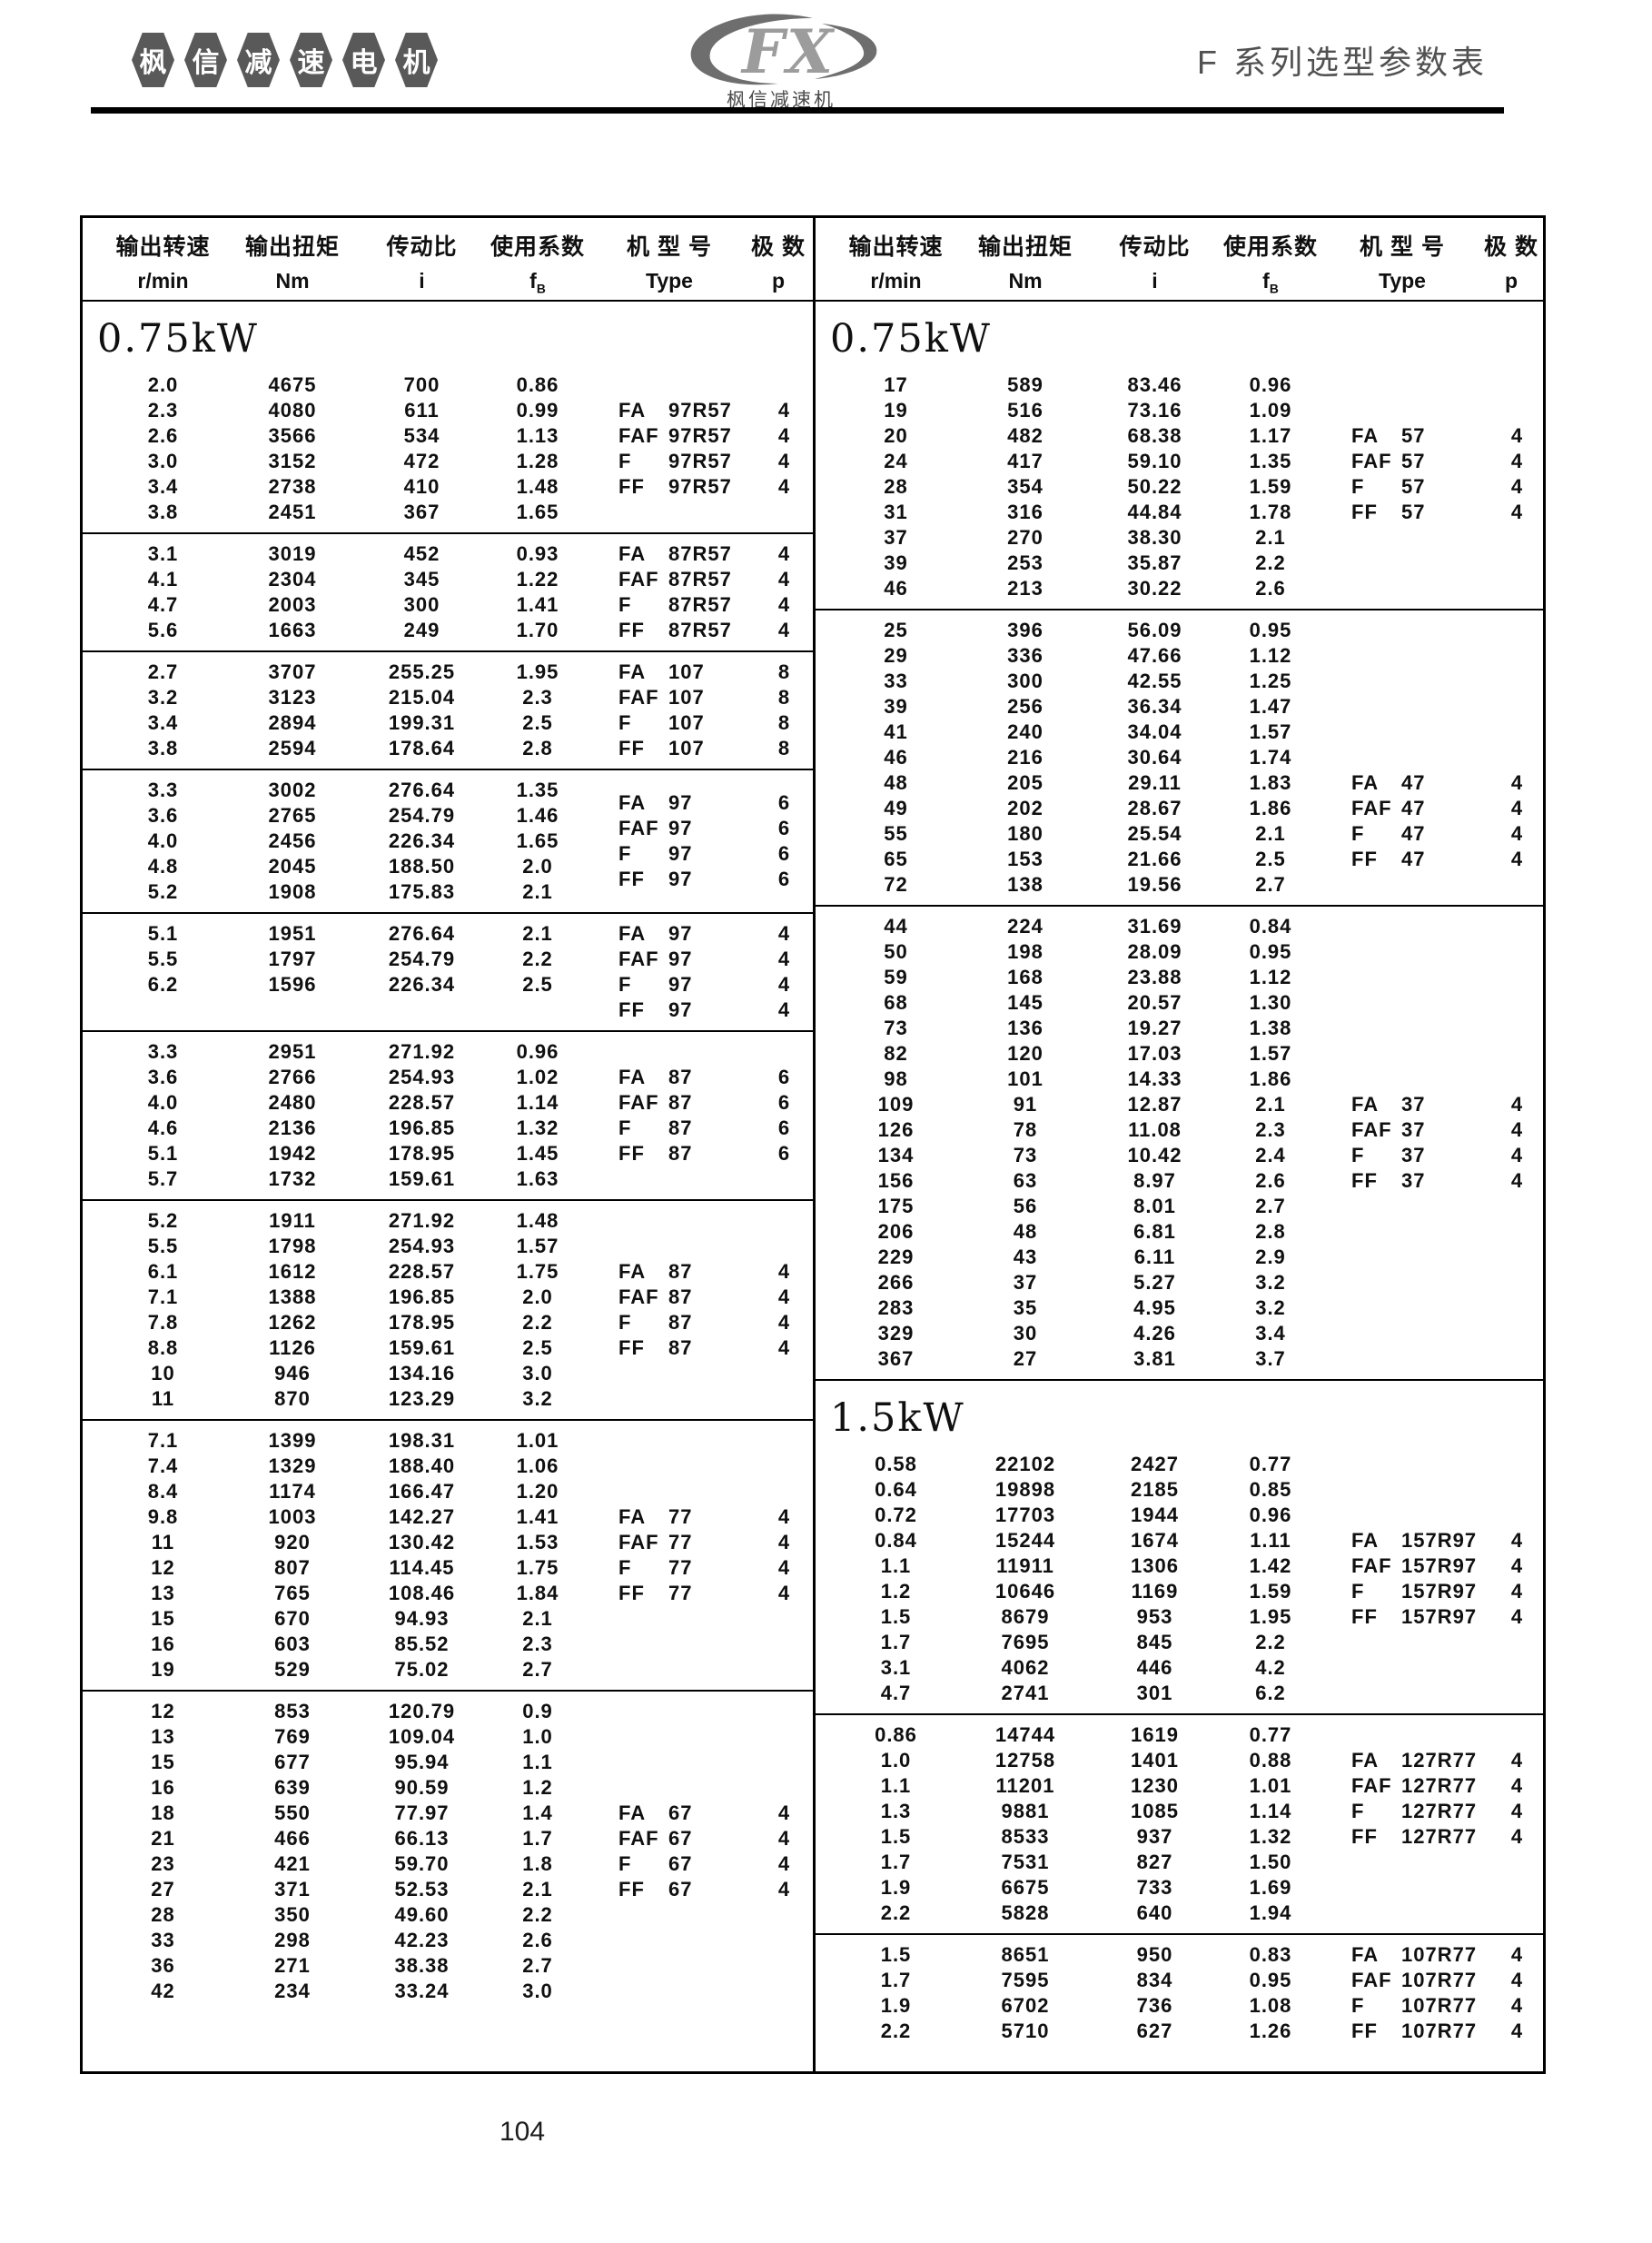 Image resolution: width=1652 pixels, height=2243 pixels. Describe the element at coordinates (1025, 1565) in the screenshot. I see `cell-output-torque: 11911` at that location.